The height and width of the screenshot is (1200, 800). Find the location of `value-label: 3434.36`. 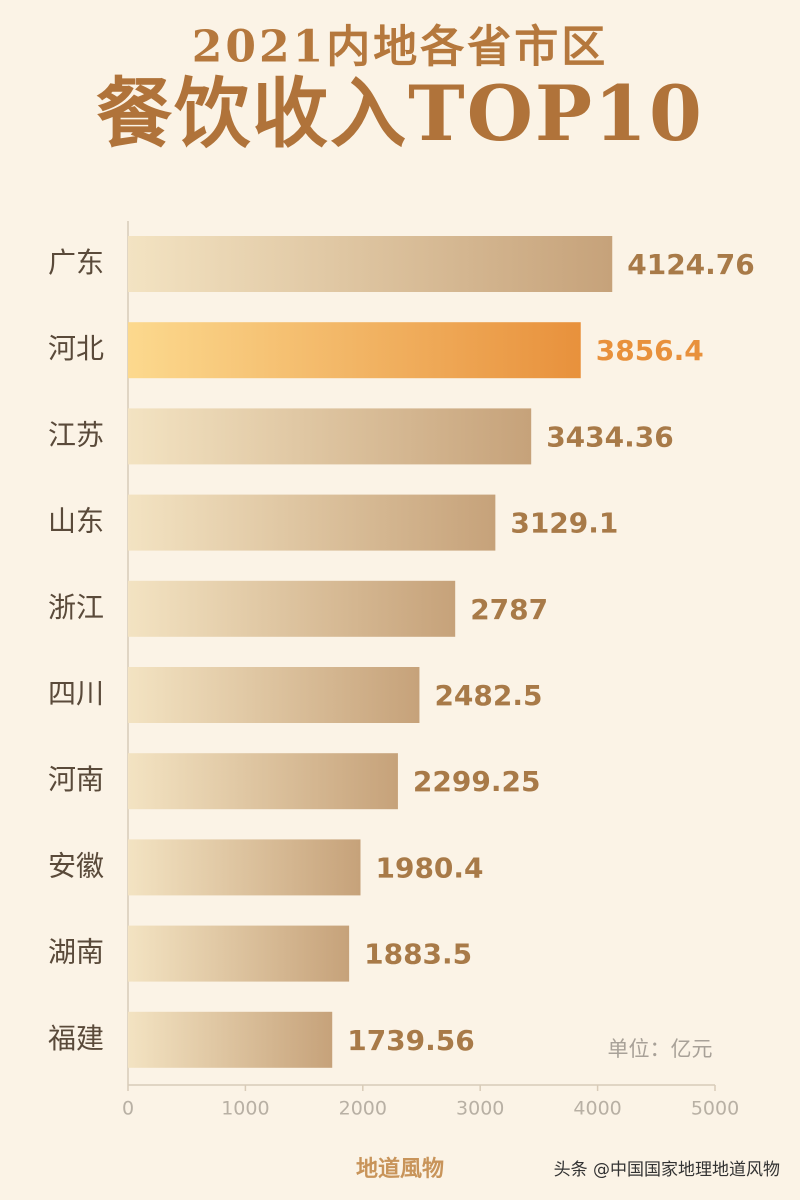

value-label: 3434.36 is located at coordinates (610, 436).